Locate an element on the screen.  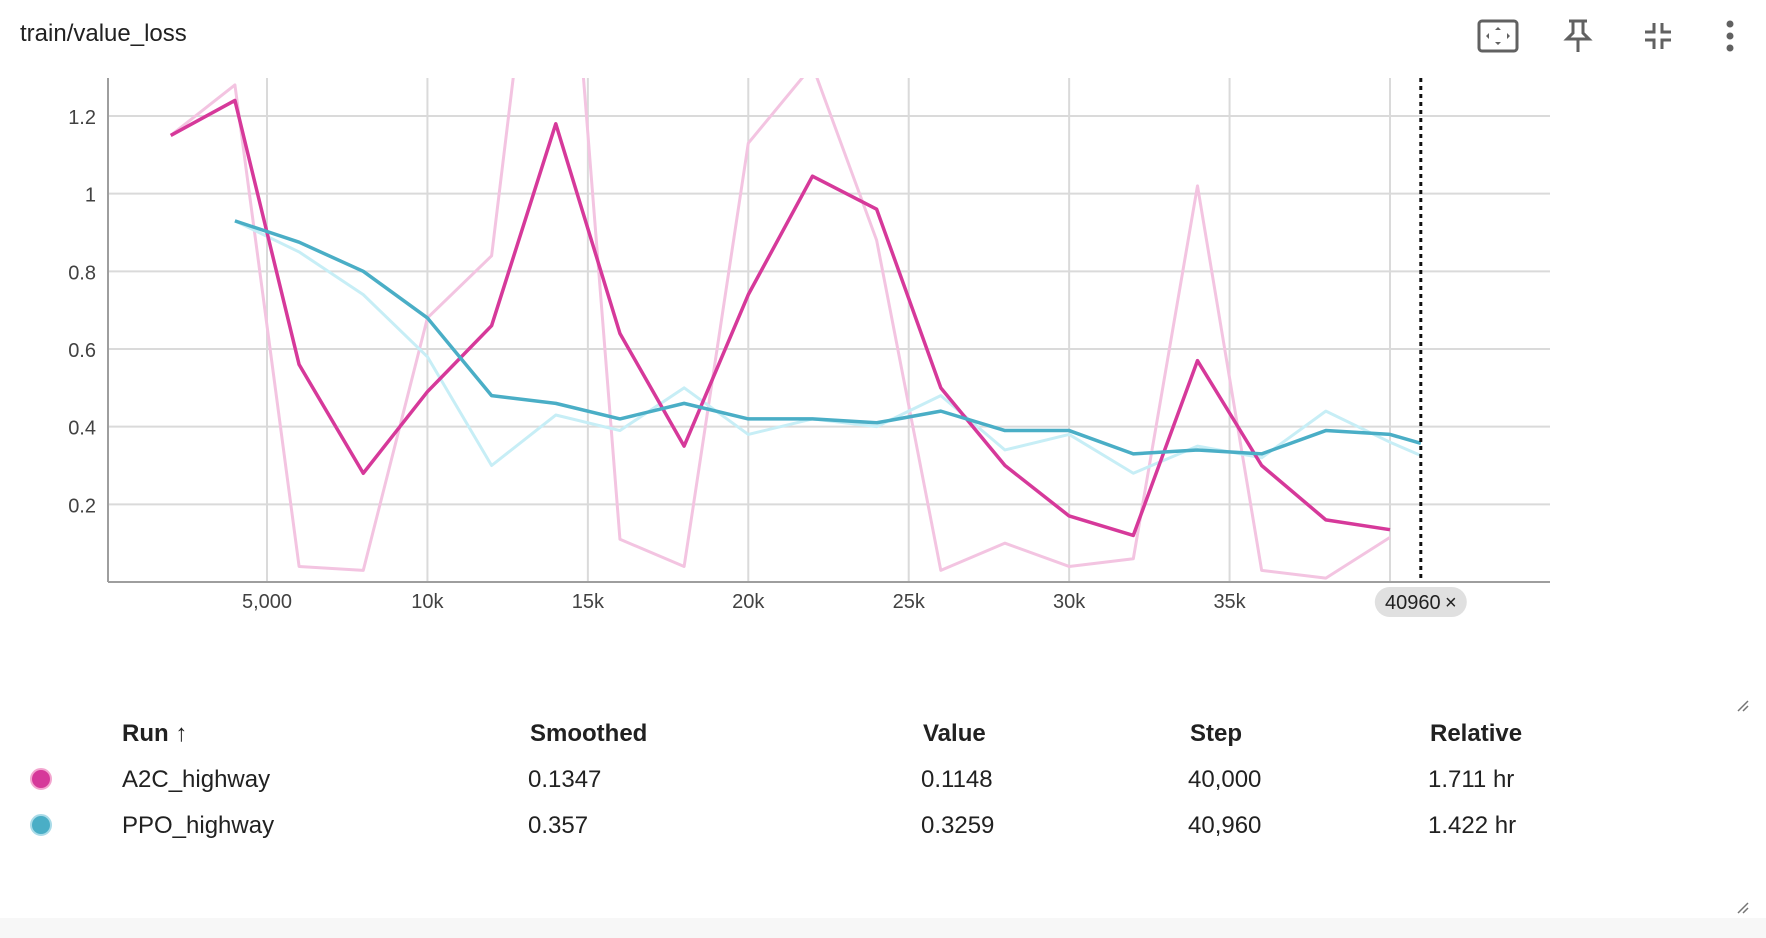
more-vert-icon is located at coordinates (1730, 36).